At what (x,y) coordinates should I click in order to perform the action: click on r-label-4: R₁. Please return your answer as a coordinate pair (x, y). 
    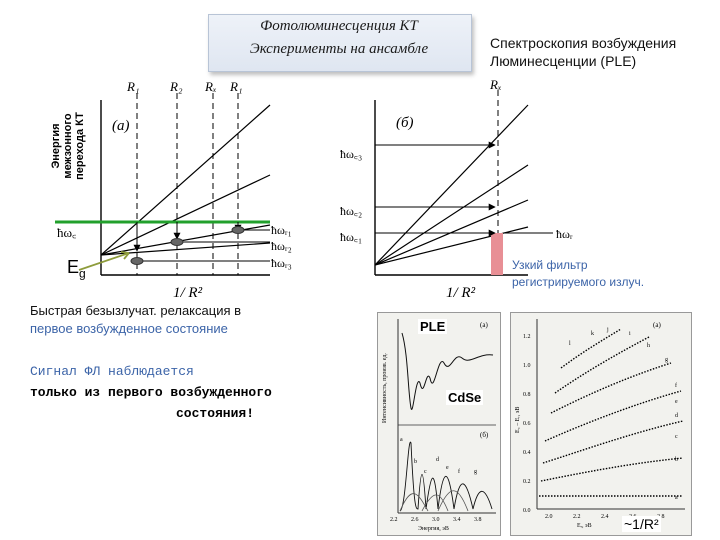
    Looking at the image, I should click on (235, 86).